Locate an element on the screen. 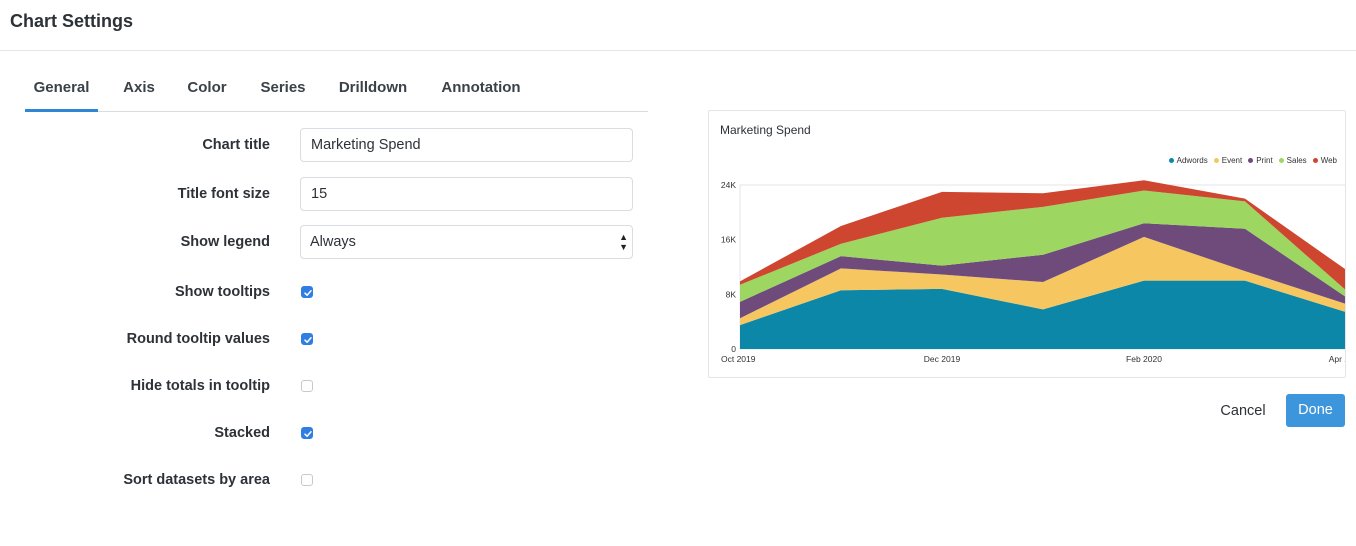 The image size is (1356, 546). stacked-checkbox is located at coordinates (307, 433).